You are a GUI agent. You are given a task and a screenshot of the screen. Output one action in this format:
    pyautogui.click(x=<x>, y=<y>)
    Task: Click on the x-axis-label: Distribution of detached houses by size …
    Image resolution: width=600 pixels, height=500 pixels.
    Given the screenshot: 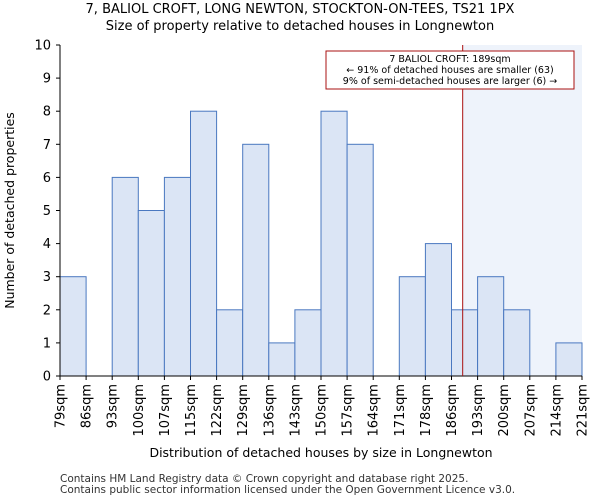 What is the action you would take?
    pyautogui.click(x=320, y=452)
    